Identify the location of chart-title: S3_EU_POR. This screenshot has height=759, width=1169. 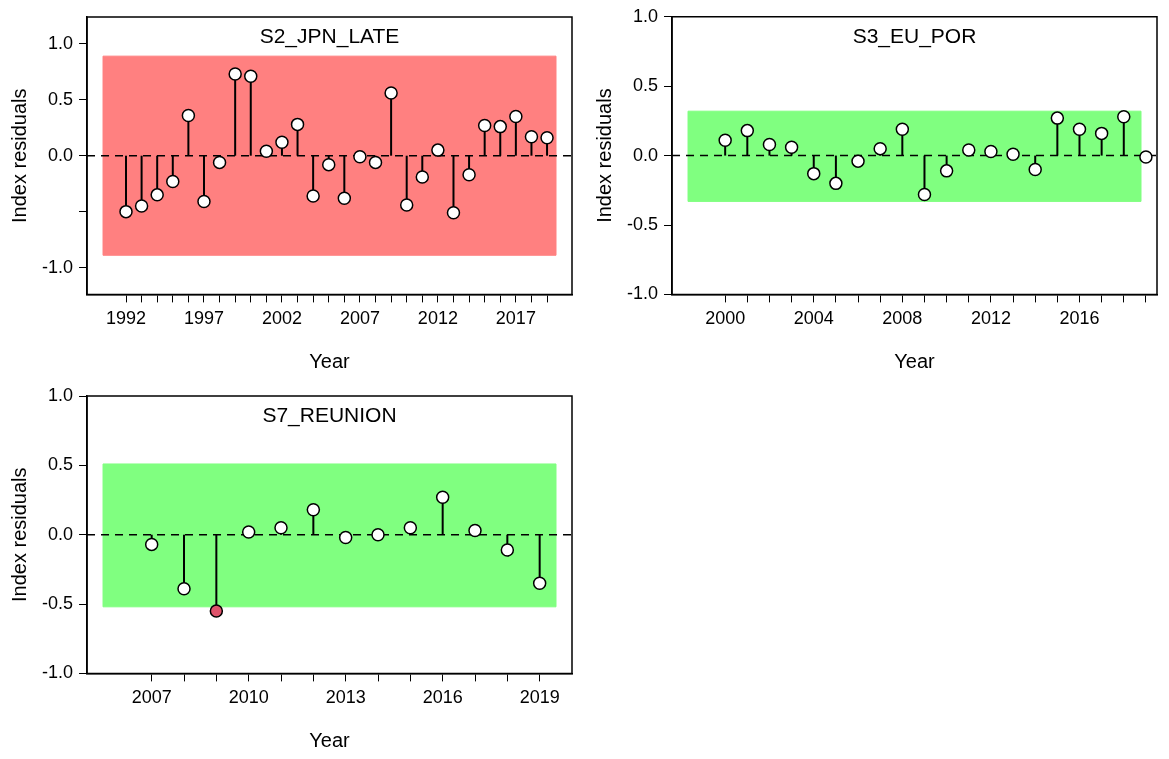
(914, 36).